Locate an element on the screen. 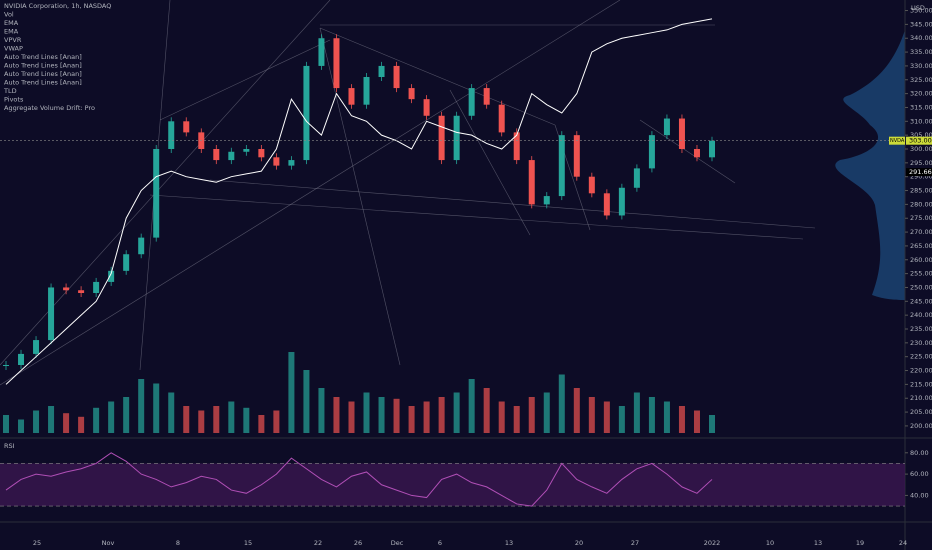  y-tick-label: 345.00 is located at coordinates (921, 24).